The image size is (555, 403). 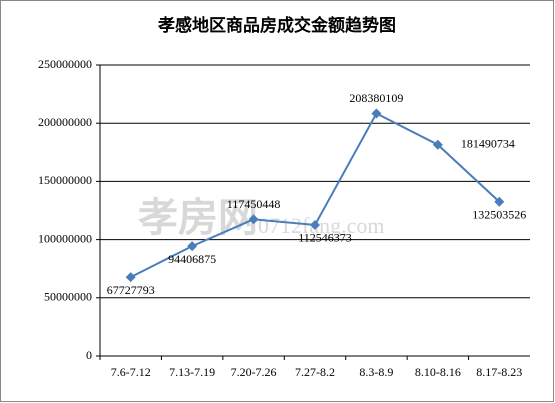 I want to click on x-tick-label: 8.3-8.9, so click(x=376, y=372).